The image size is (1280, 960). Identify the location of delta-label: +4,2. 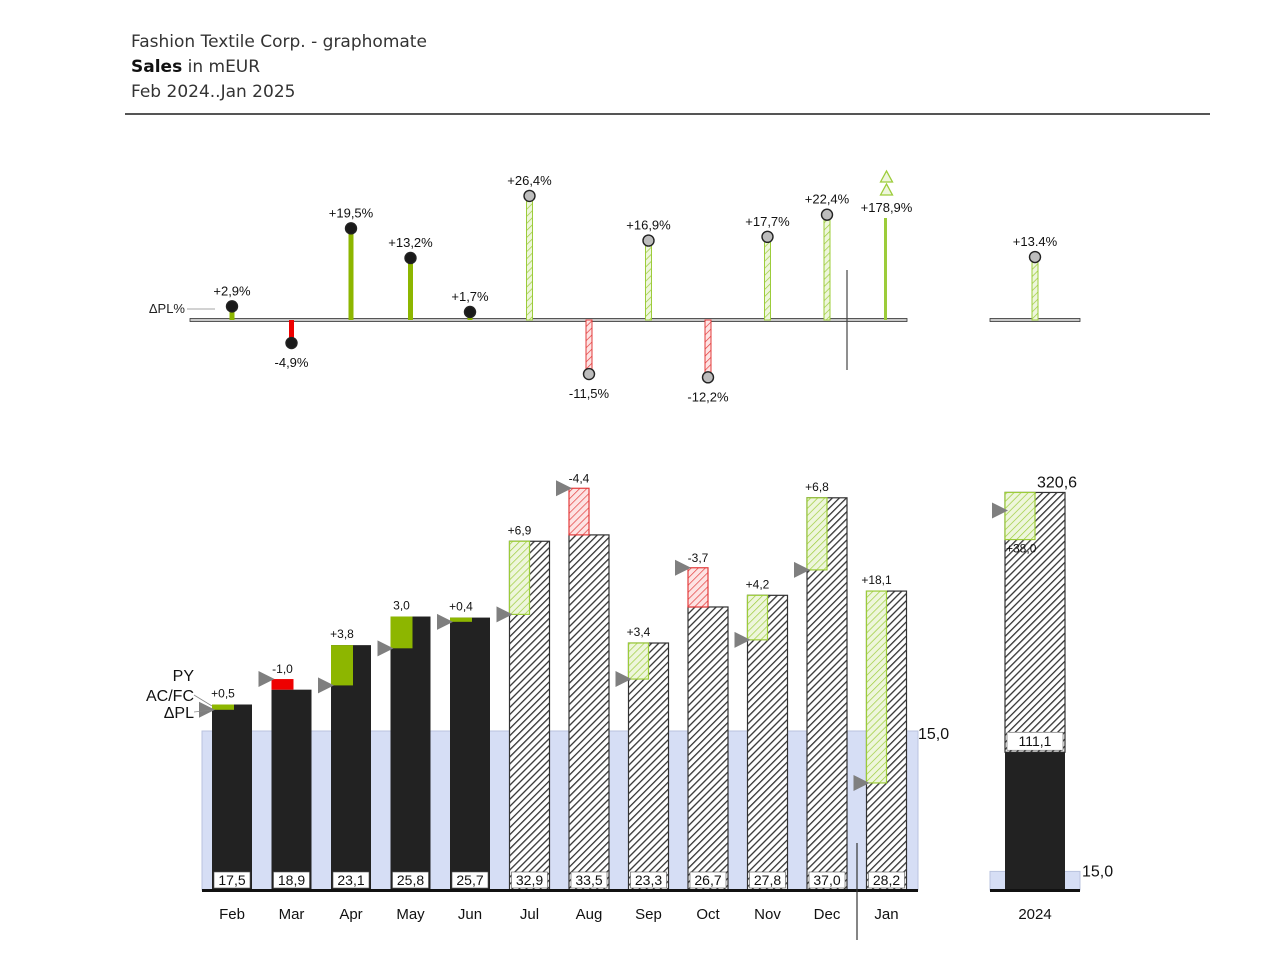
(758, 584).